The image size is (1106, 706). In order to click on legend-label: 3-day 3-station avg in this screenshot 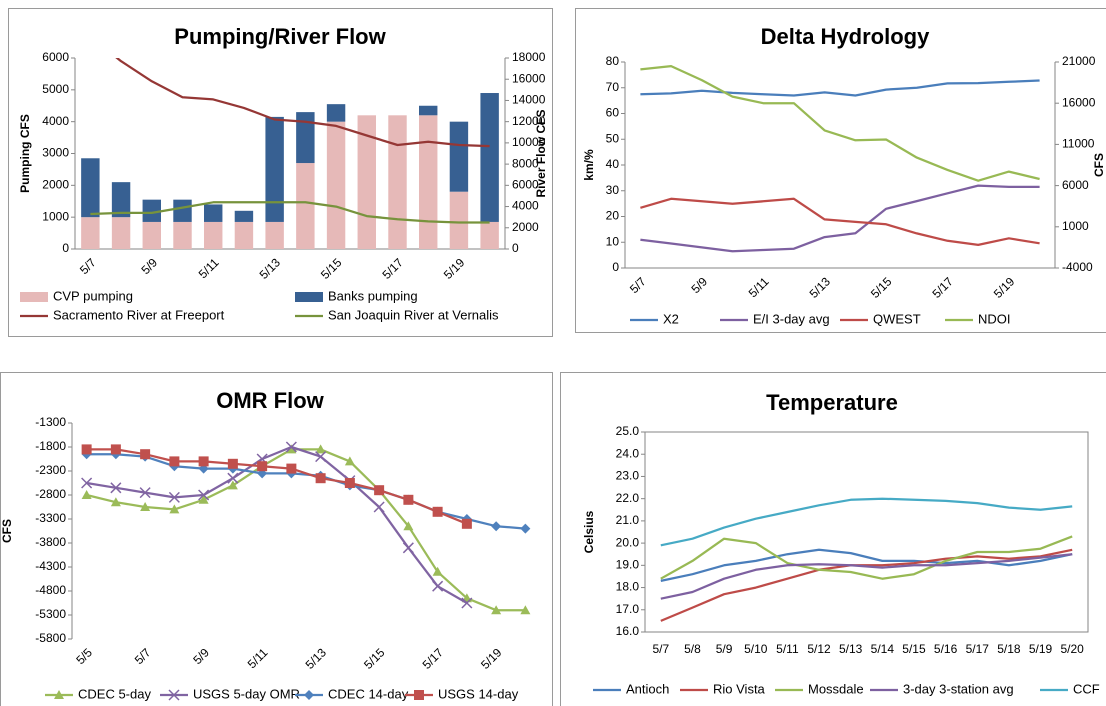, I will do `click(958, 688)`.